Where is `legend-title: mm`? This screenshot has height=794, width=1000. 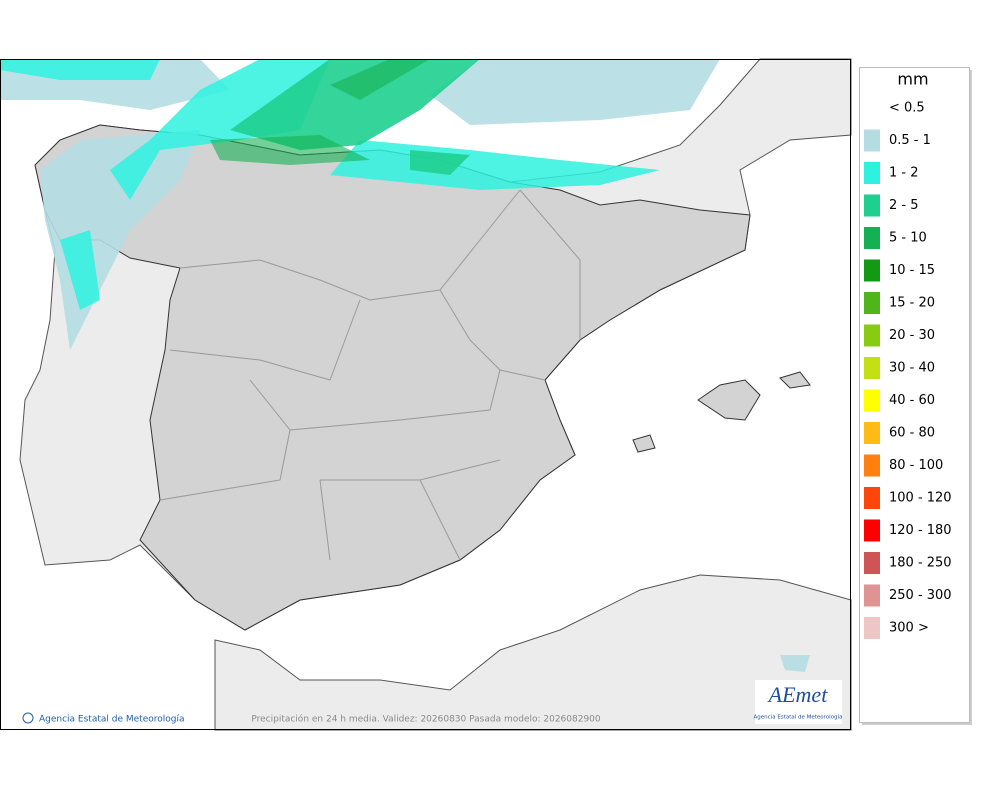
legend-title: mm is located at coordinates (912, 79).